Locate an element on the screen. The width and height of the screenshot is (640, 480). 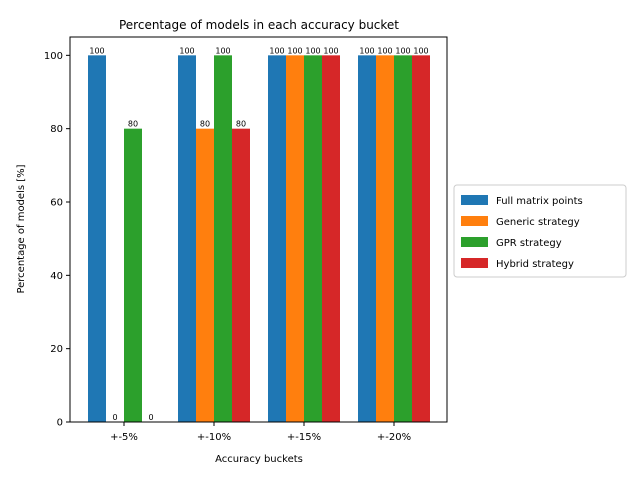
x-tick-label: +-5% is located at coordinates (124, 437).